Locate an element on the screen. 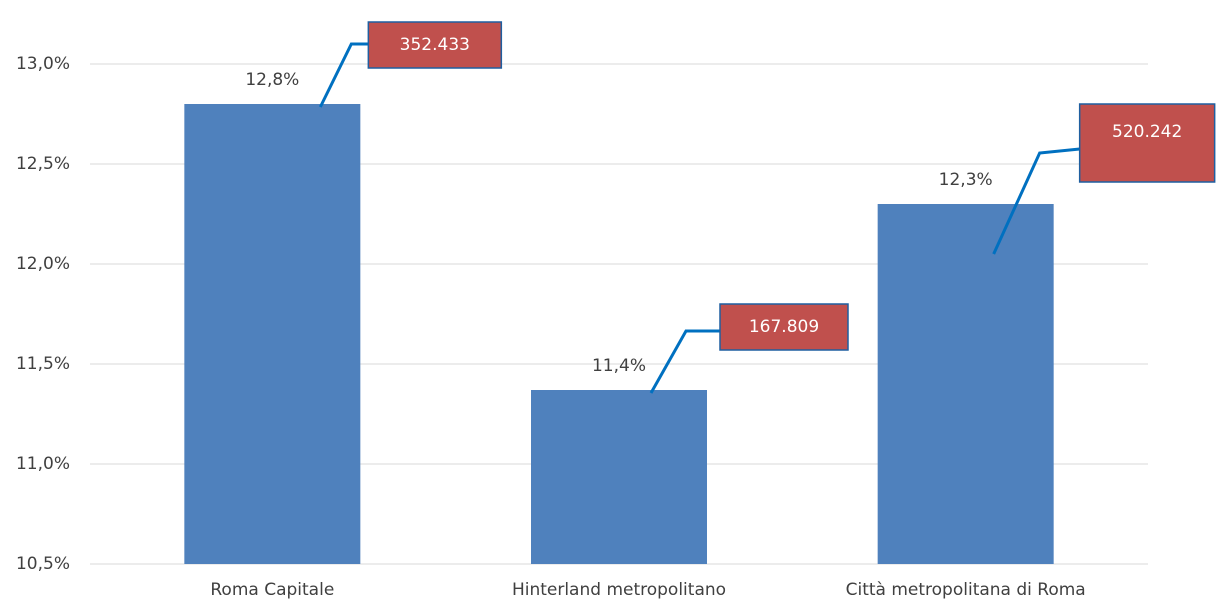 The image size is (1221, 605). y-tick-label: 10,5% is located at coordinates (43, 564).